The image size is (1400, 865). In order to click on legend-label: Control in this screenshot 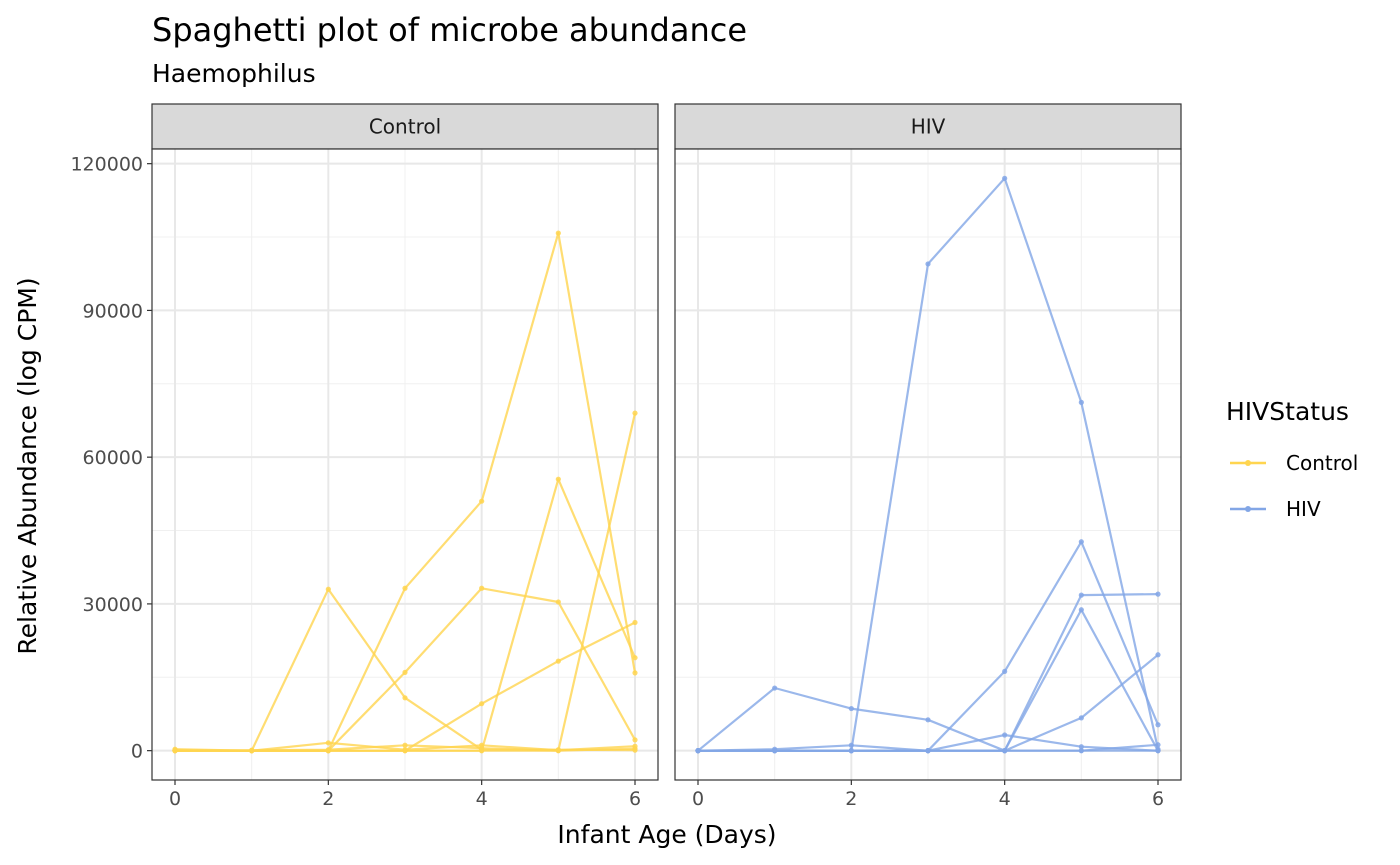, I will do `click(1322, 463)`.